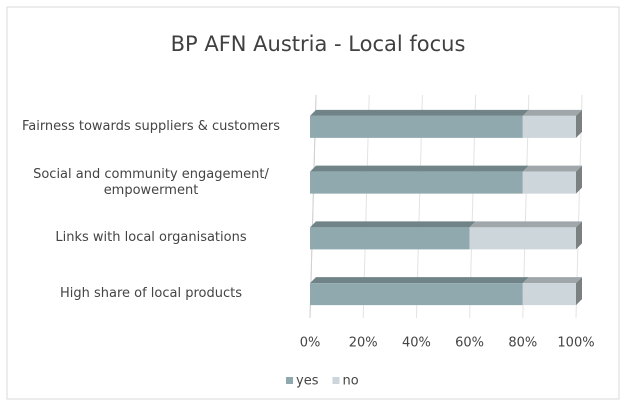 The height and width of the screenshot is (403, 624). What do you see at coordinates (318, 44) in the screenshot?
I see `chart-title: BP AFN Austria - Local focus` at bounding box center [318, 44].